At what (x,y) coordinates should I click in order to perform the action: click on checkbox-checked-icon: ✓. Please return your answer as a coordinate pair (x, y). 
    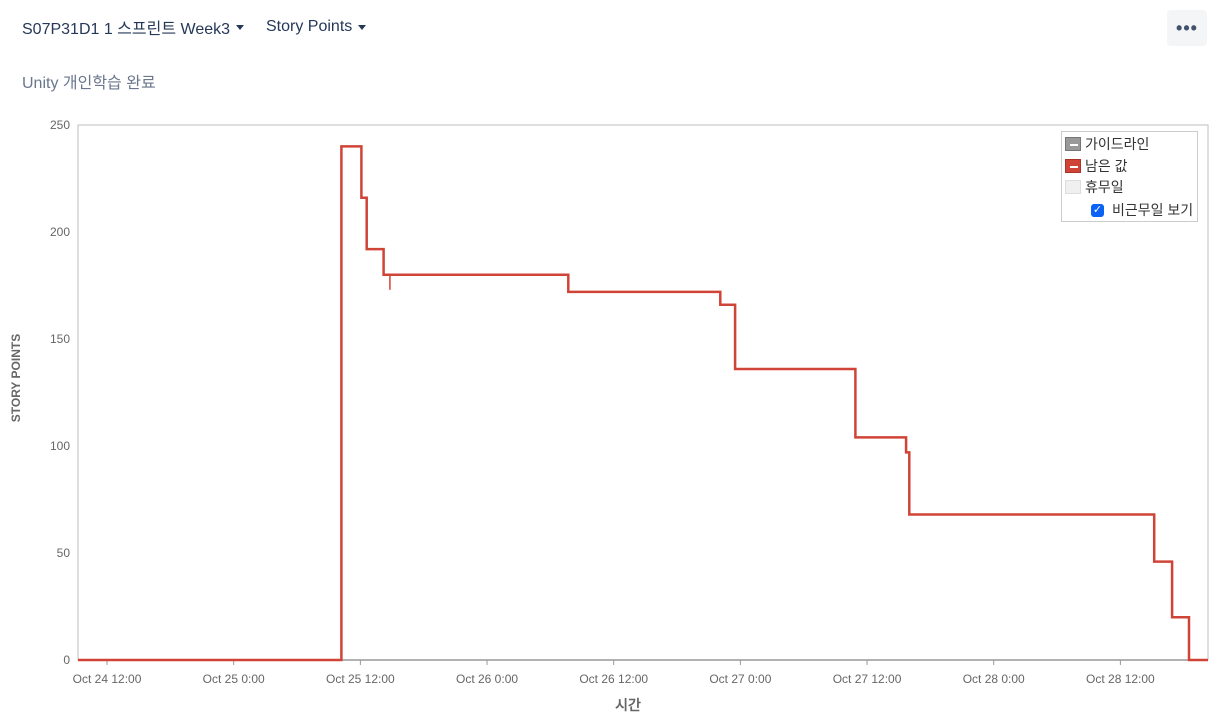
    Looking at the image, I should click on (1097, 210).